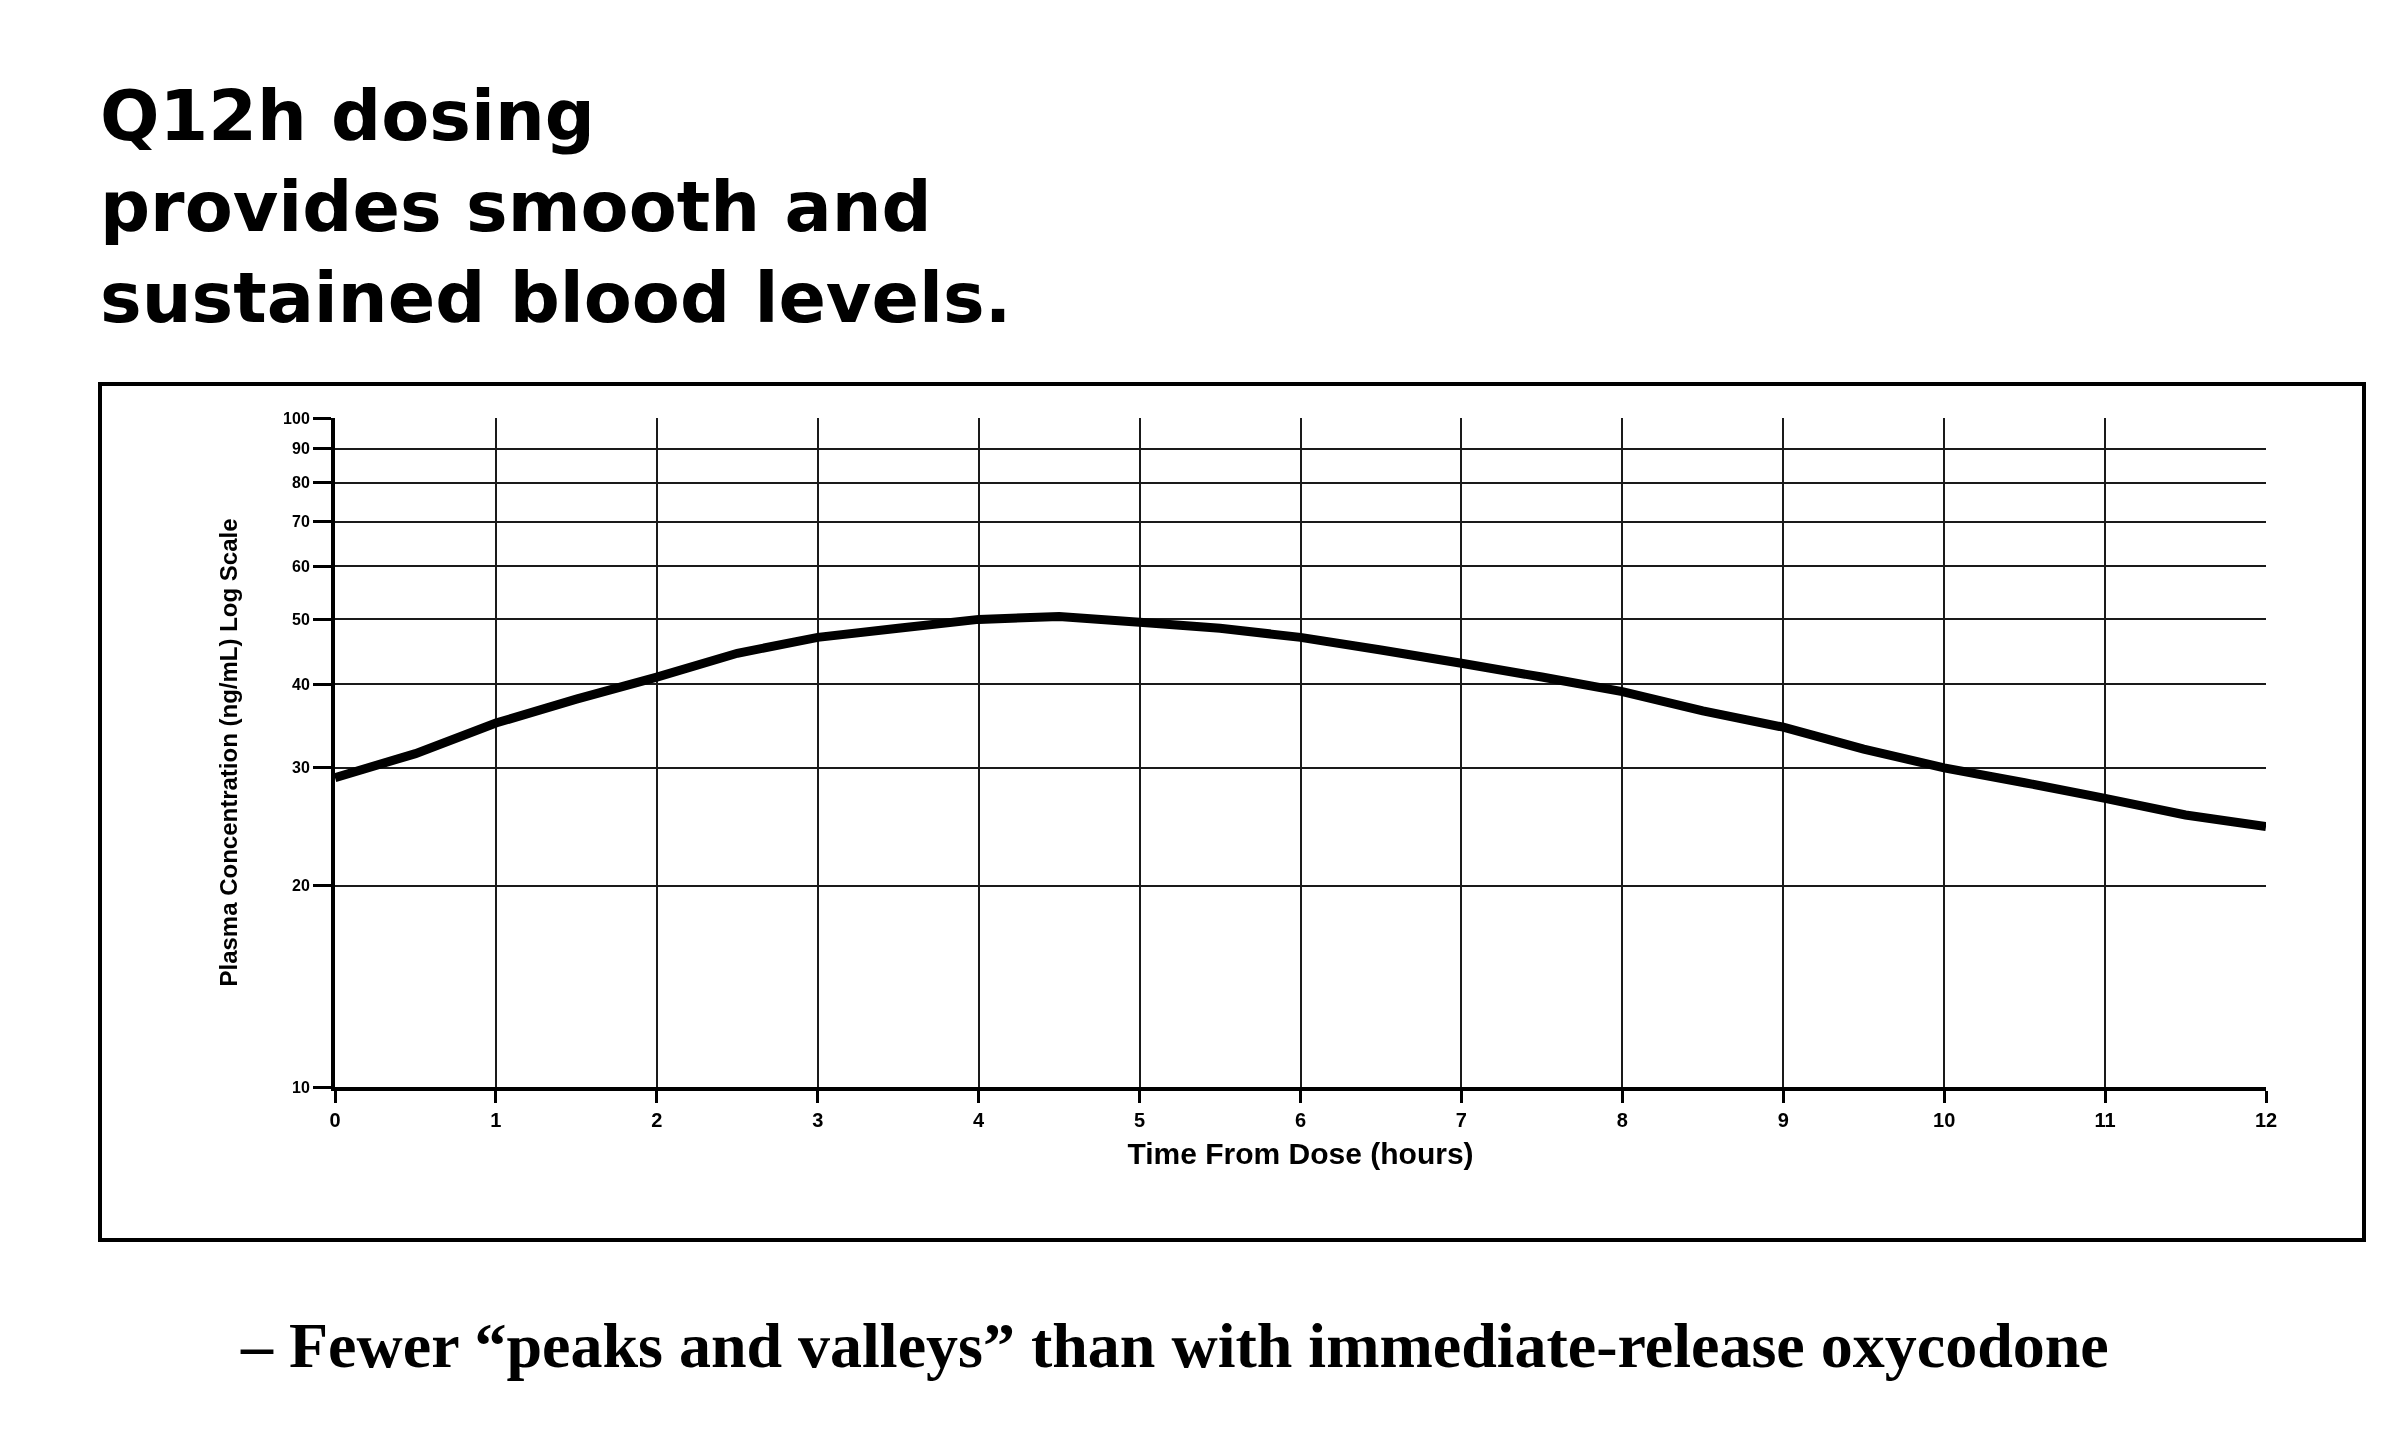  What do you see at coordinates (496, 1120) in the screenshot?
I see `x-tick-label: 1` at bounding box center [496, 1120].